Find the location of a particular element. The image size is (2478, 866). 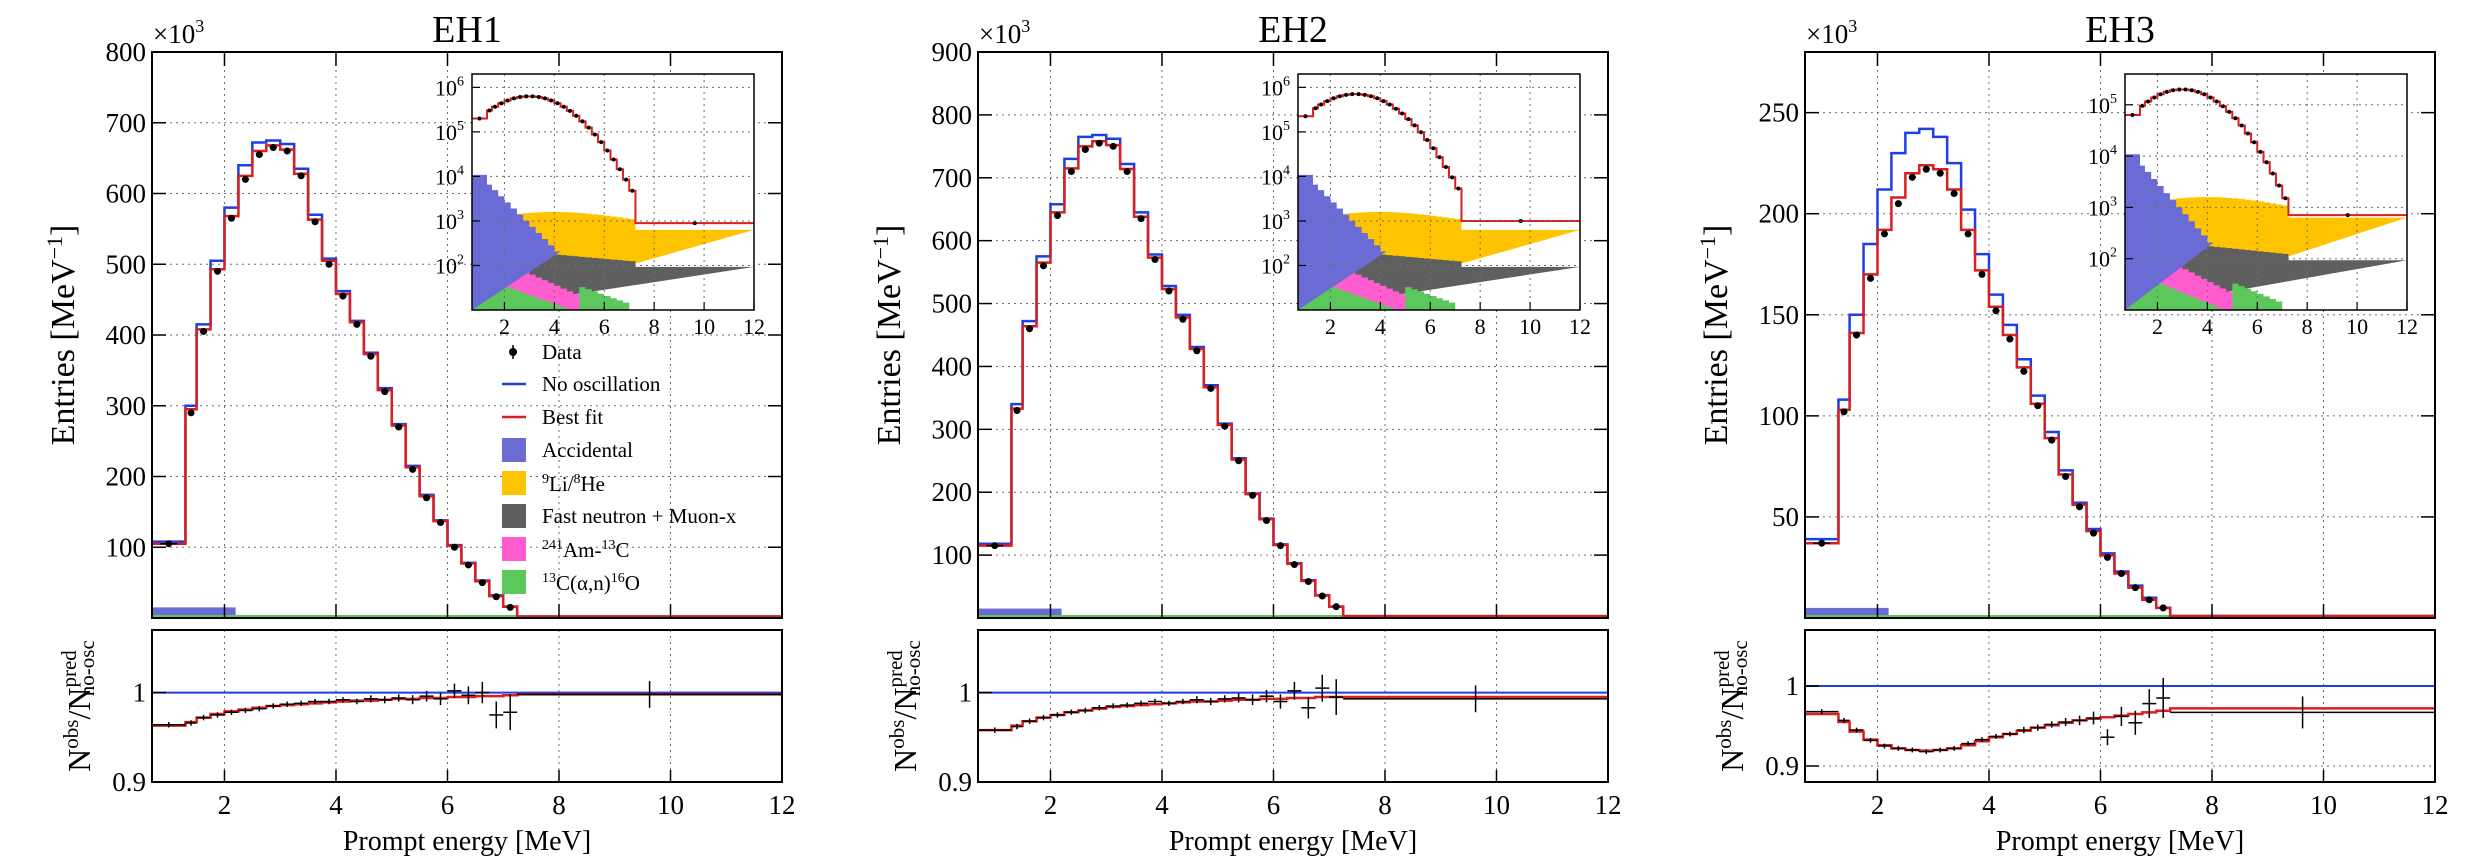

legend-accidental-label: Accidental is located at coordinates (587, 450).